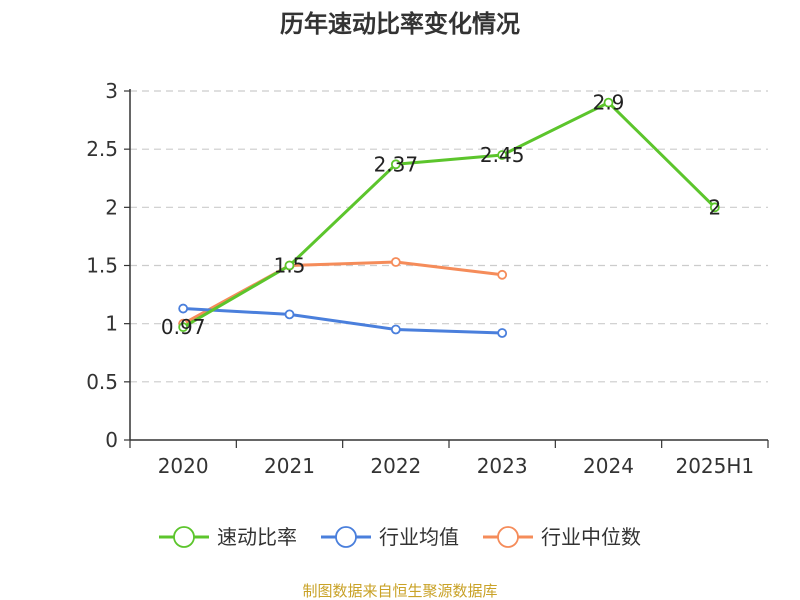 The image size is (800, 600). I want to click on legend-label: 速动比率, so click(257, 537).